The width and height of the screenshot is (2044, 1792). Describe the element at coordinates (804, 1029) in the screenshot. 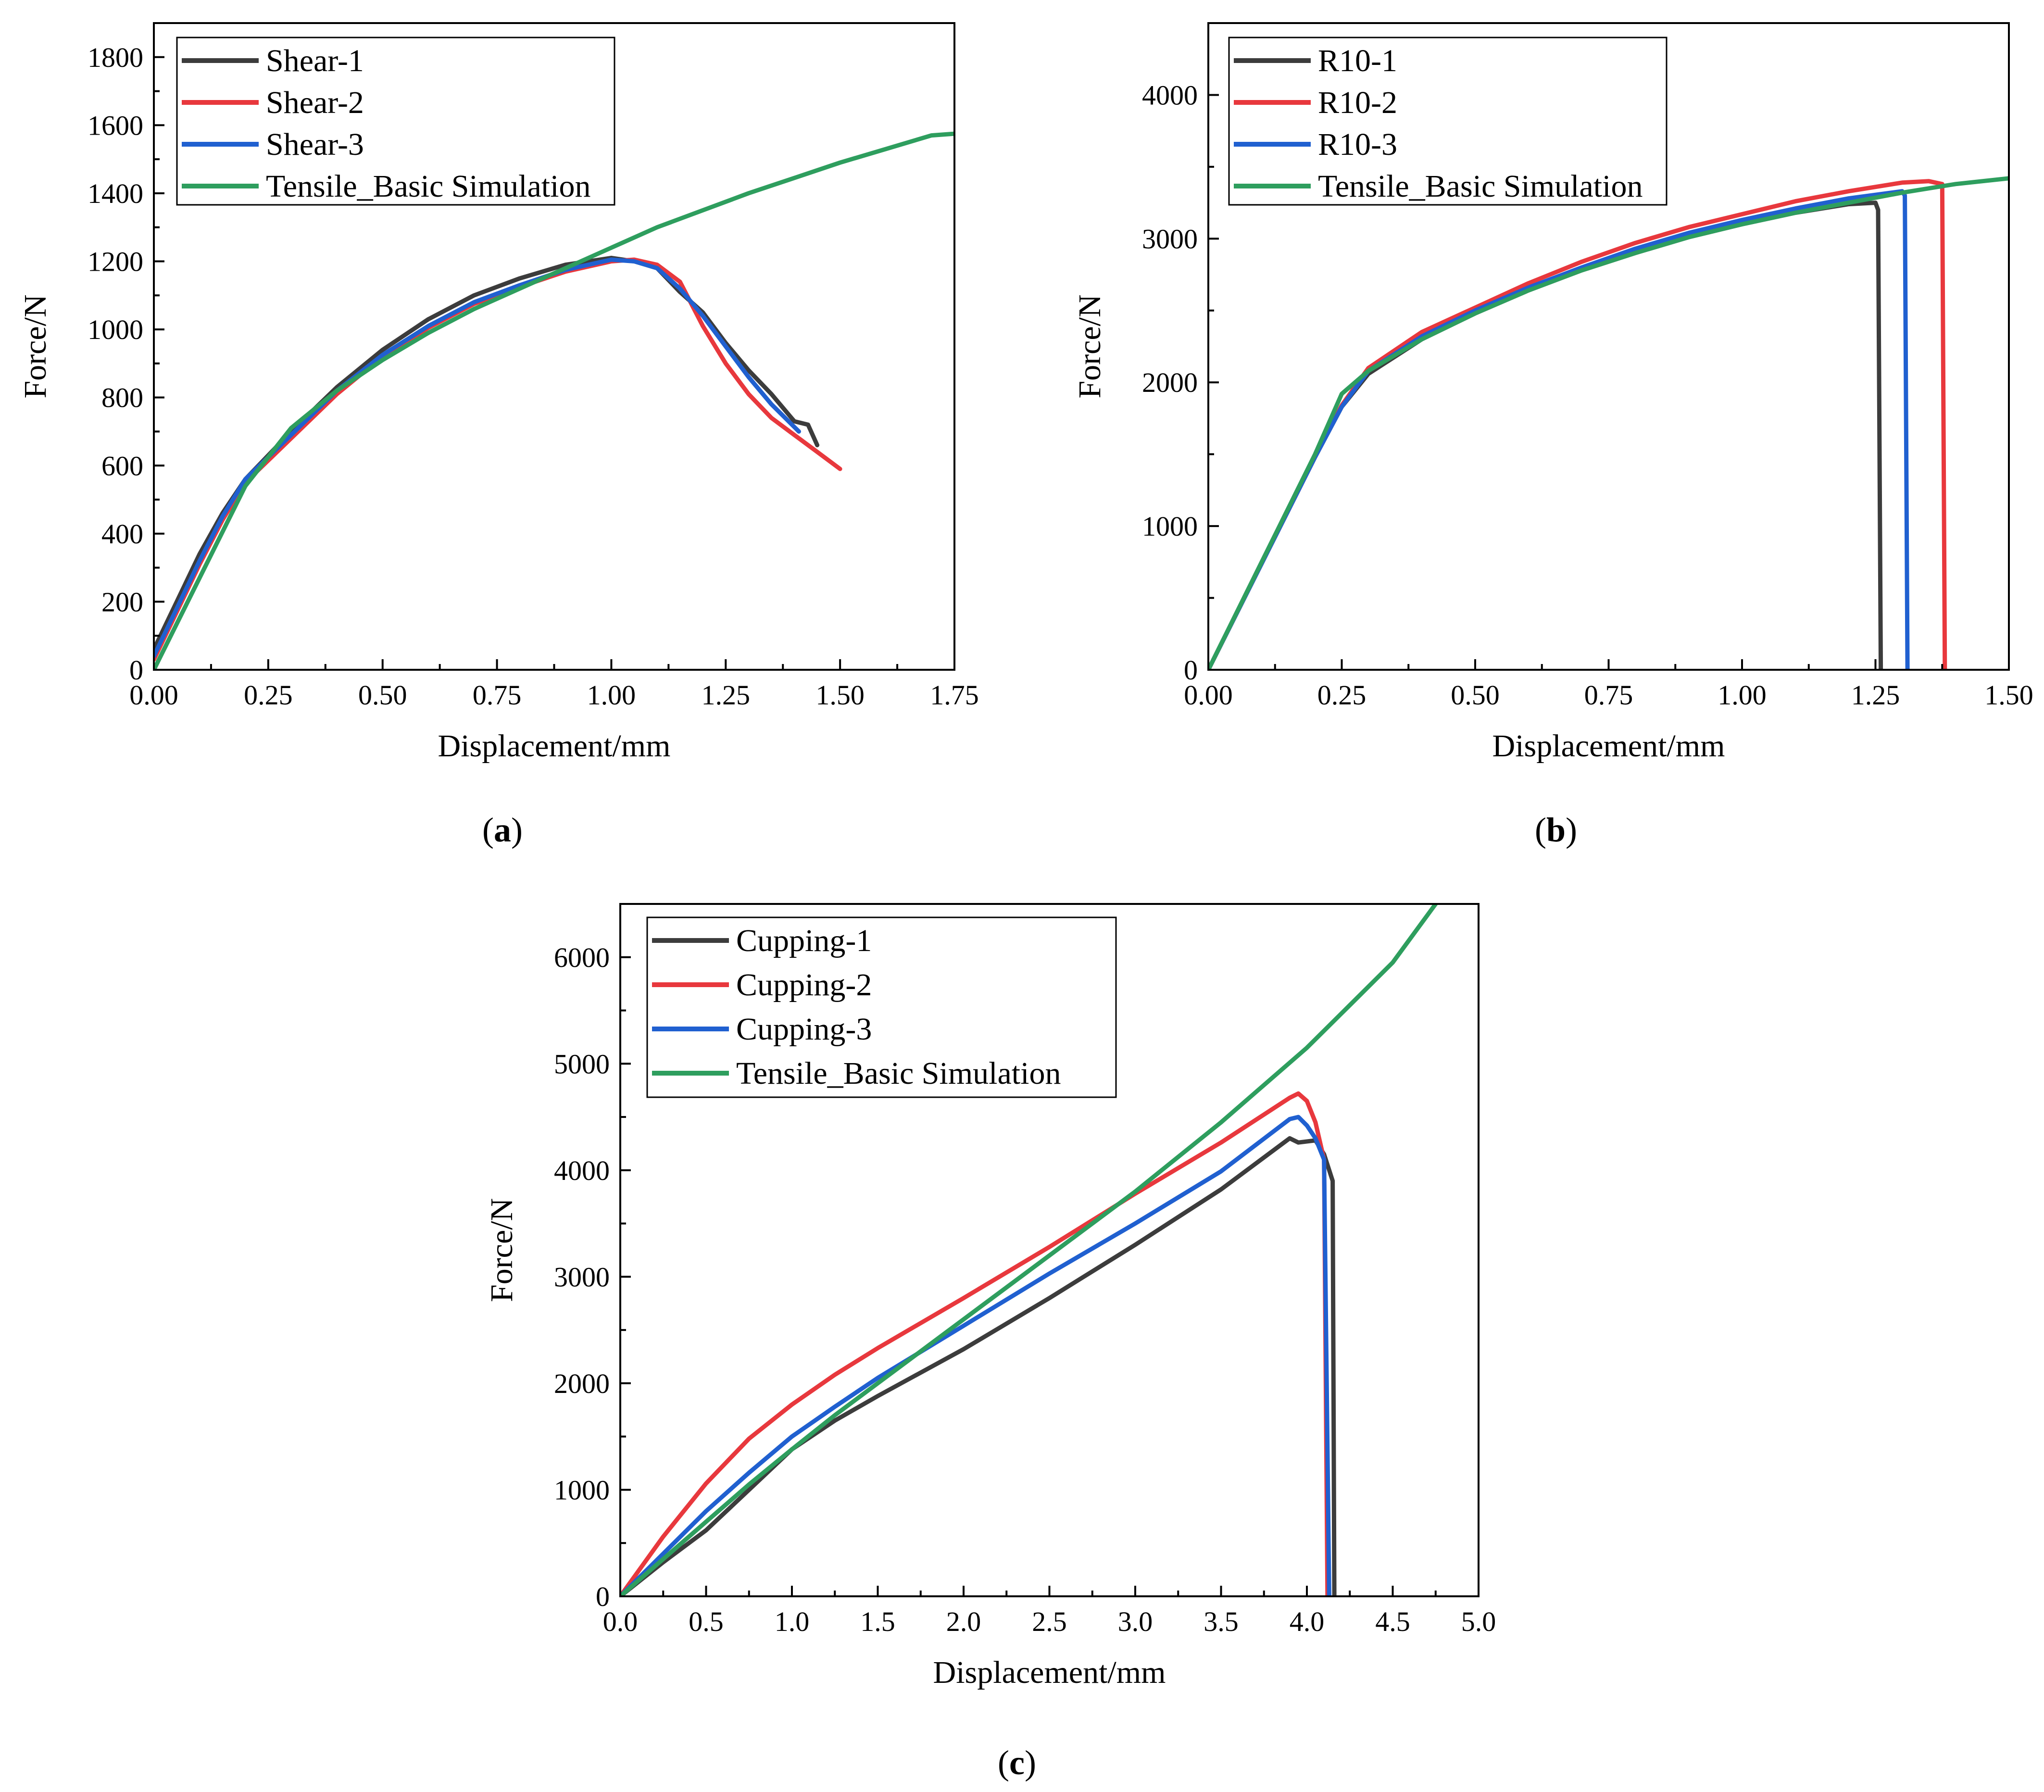

I see `legend-label: Cupping-3` at that location.